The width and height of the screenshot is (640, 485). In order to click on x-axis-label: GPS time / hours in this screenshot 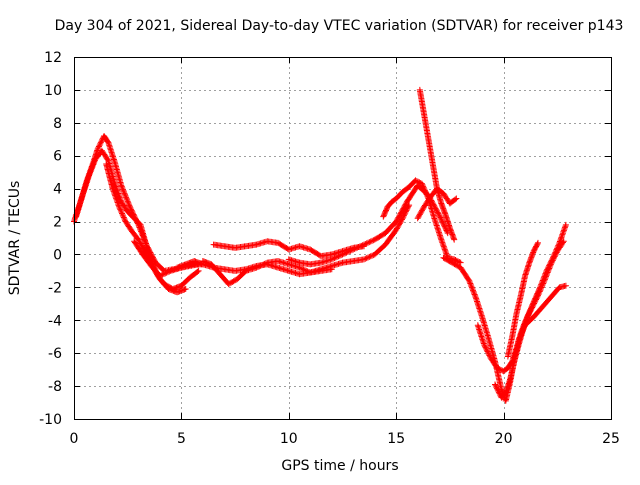, I will do `click(339, 466)`.